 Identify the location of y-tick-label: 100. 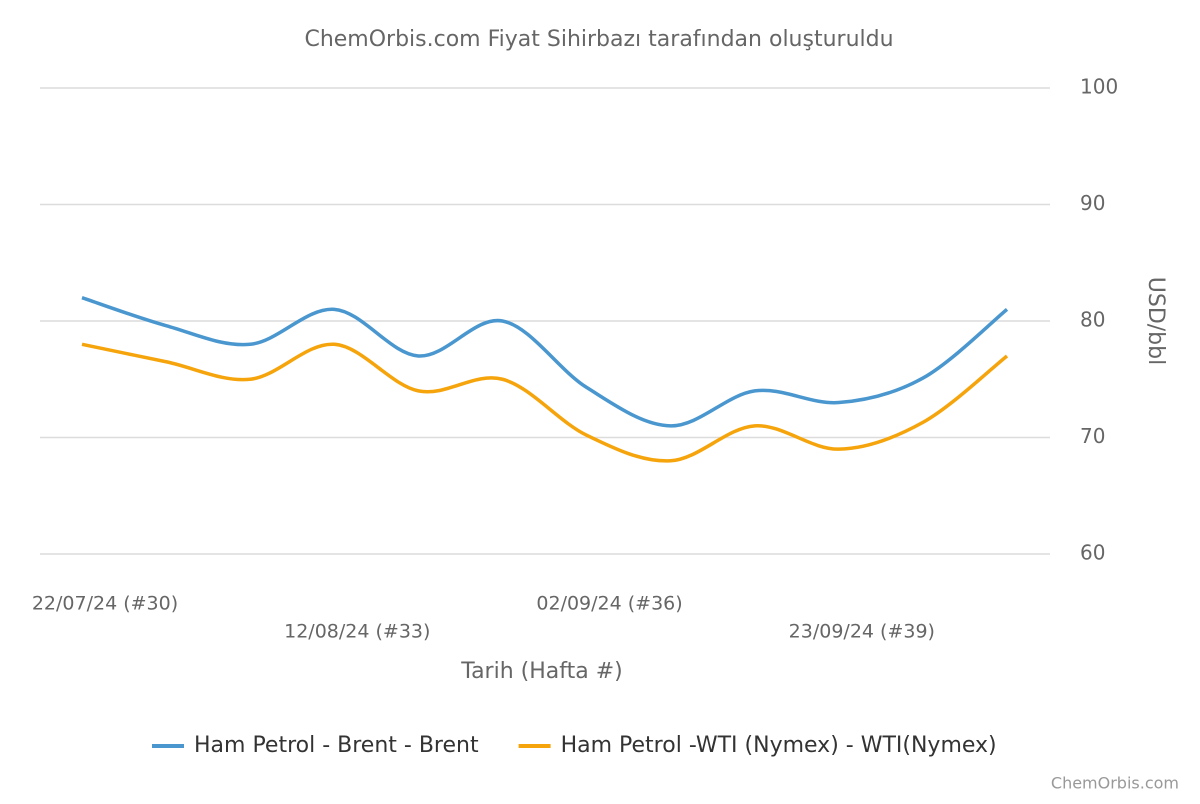
(1099, 87).